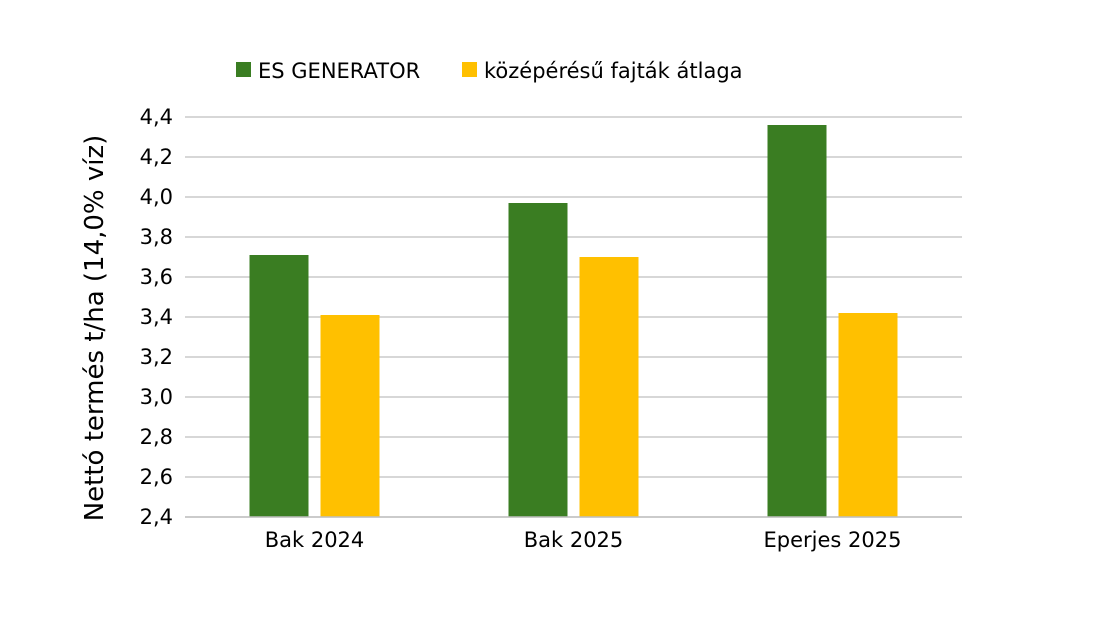 The height and width of the screenshot is (624, 1107). Describe the element at coordinates (156, 117) in the screenshot. I see `y-tick-label: 4,4` at that location.